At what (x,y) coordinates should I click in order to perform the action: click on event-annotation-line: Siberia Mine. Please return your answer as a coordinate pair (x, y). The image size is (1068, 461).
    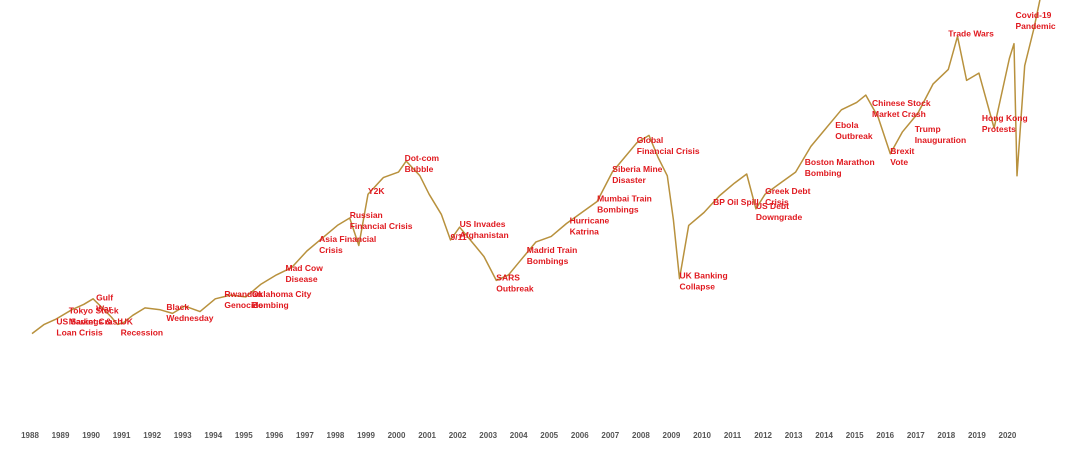
    Looking at the image, I should click on (637, 169).